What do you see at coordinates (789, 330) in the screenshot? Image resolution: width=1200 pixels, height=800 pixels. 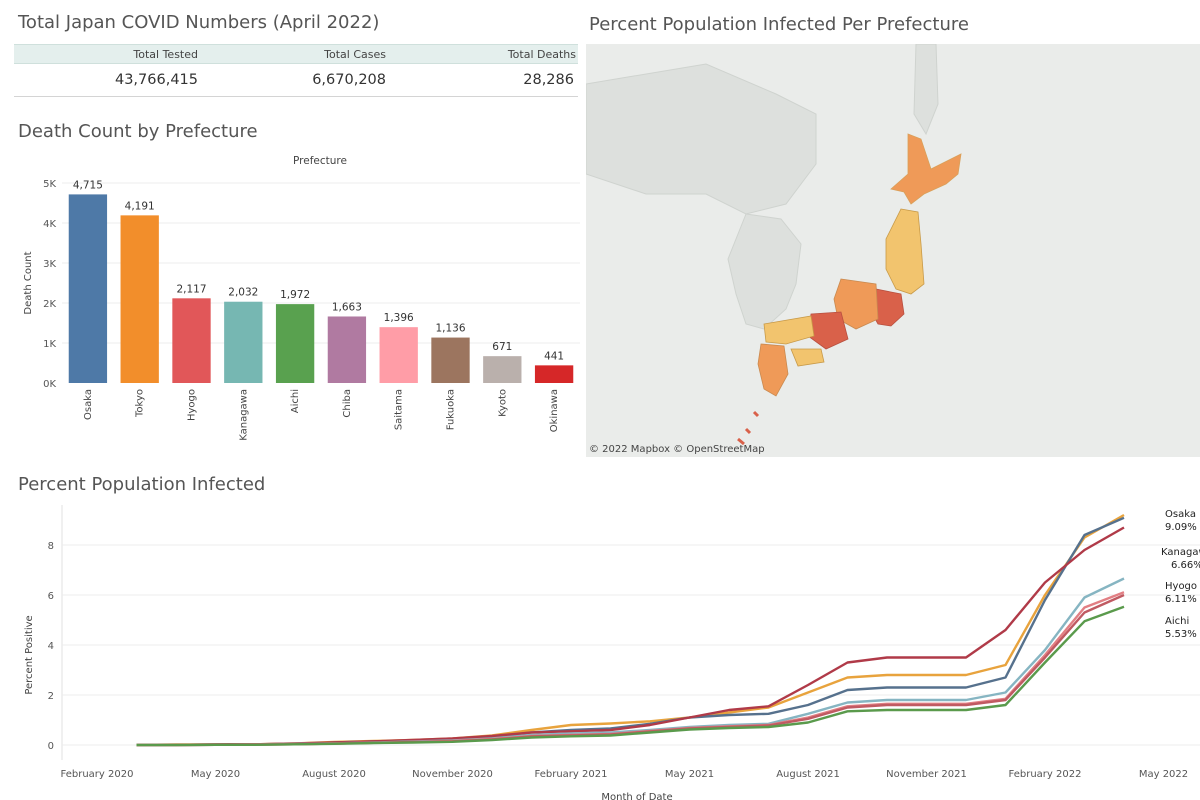 I see `region-chugoku` at bounding box center [789, 330].